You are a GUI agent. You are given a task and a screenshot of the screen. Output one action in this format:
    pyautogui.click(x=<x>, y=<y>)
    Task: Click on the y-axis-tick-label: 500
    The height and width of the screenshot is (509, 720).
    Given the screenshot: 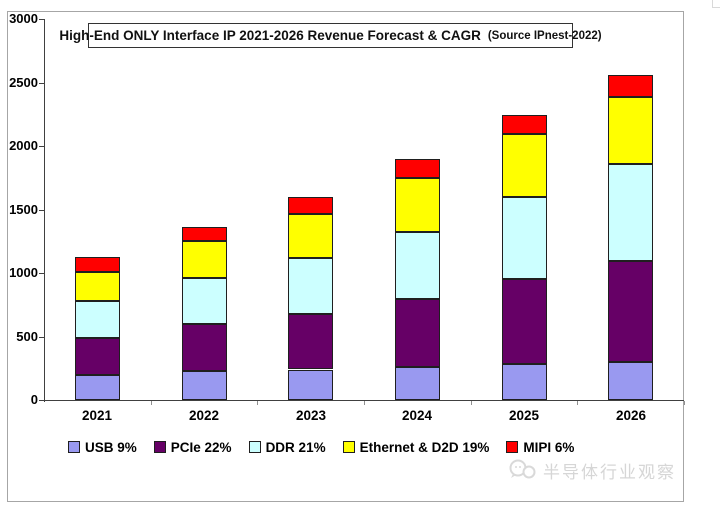 What is the action you would take?
    pyautogui.click(x=27, y=336)
    